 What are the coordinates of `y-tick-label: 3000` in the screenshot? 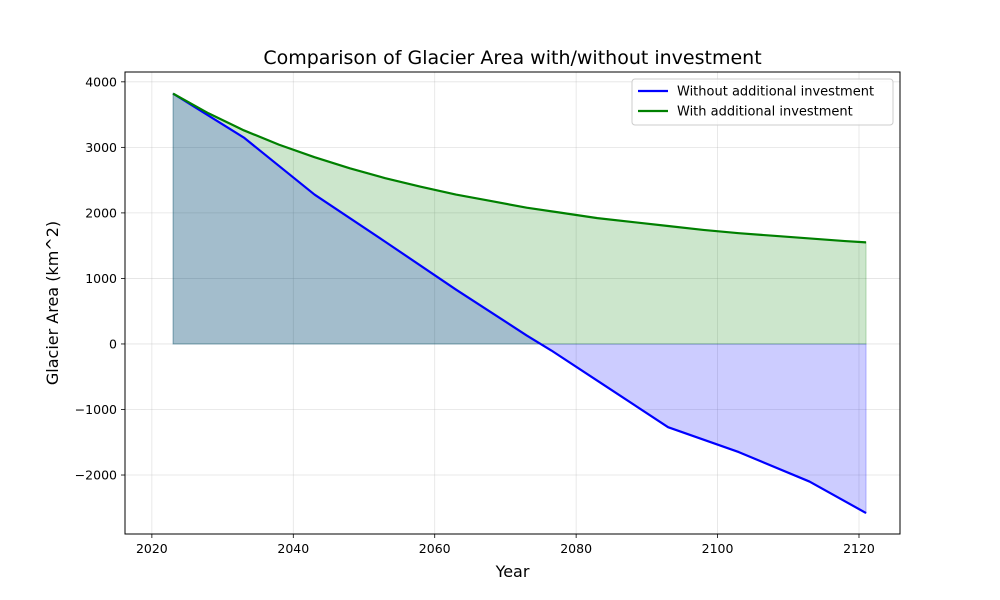 It's located at (101, 147).